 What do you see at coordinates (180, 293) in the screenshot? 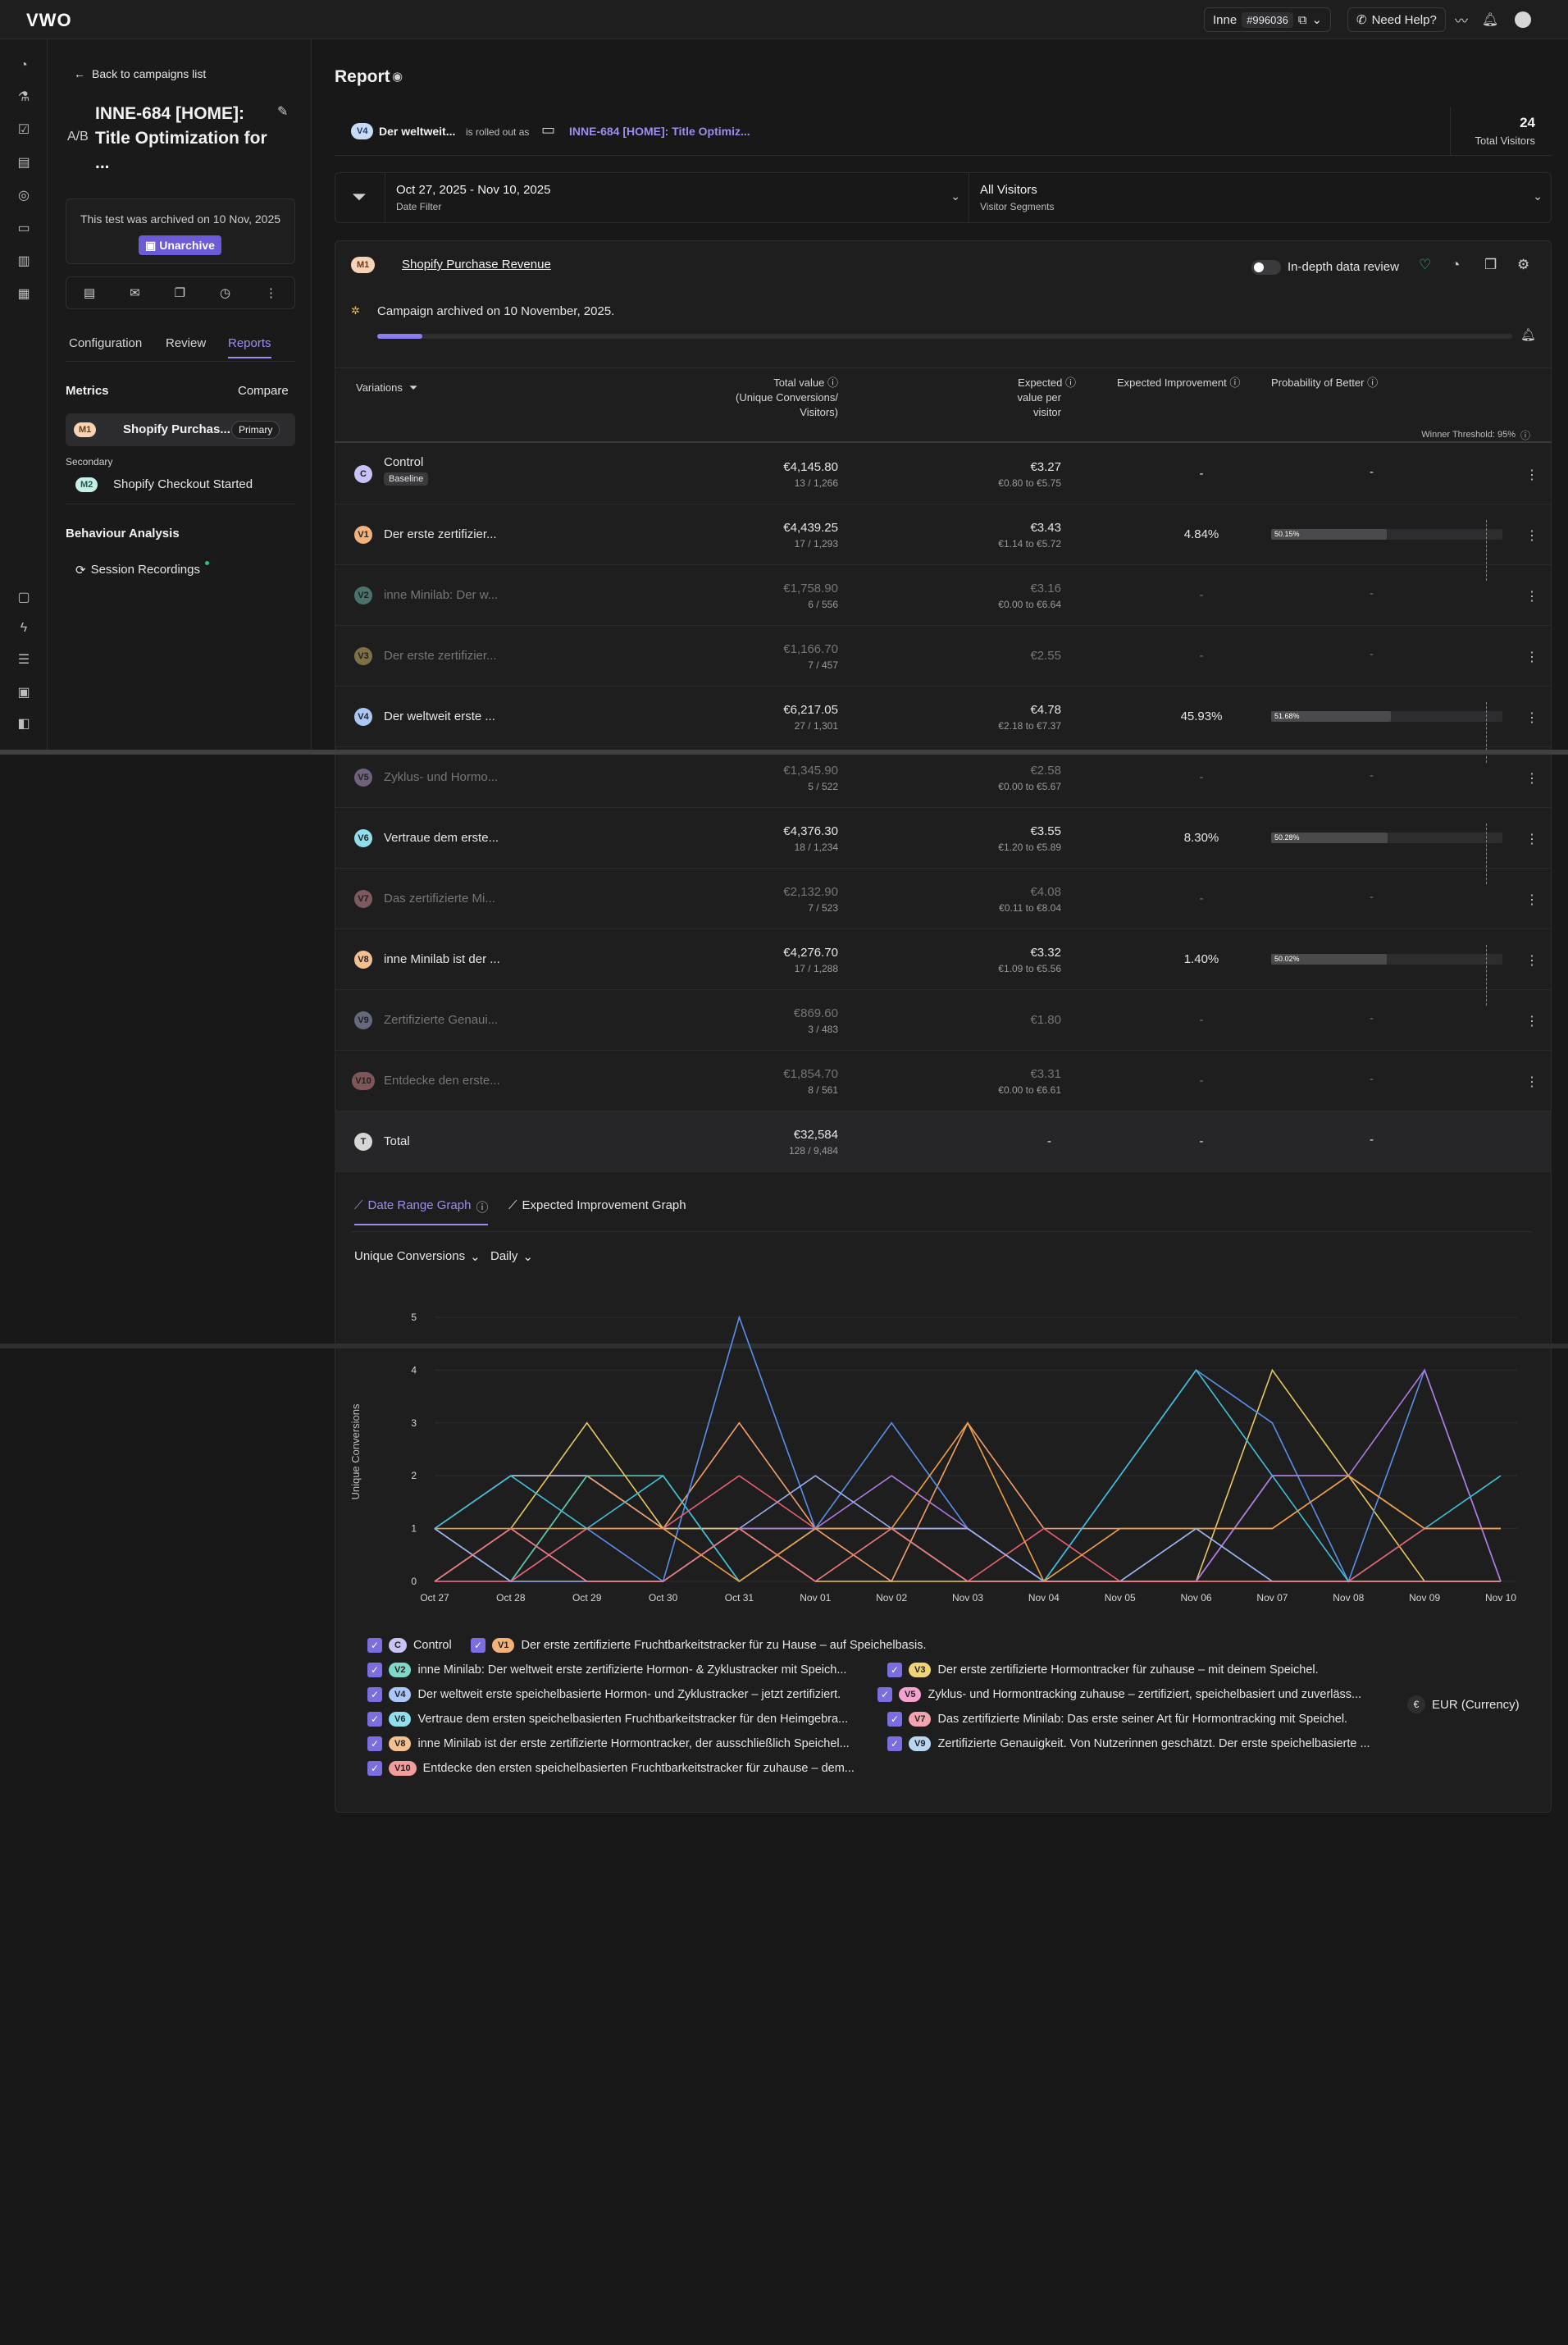
I see `clone-icon: ❐` at bounding box center [180, 293].